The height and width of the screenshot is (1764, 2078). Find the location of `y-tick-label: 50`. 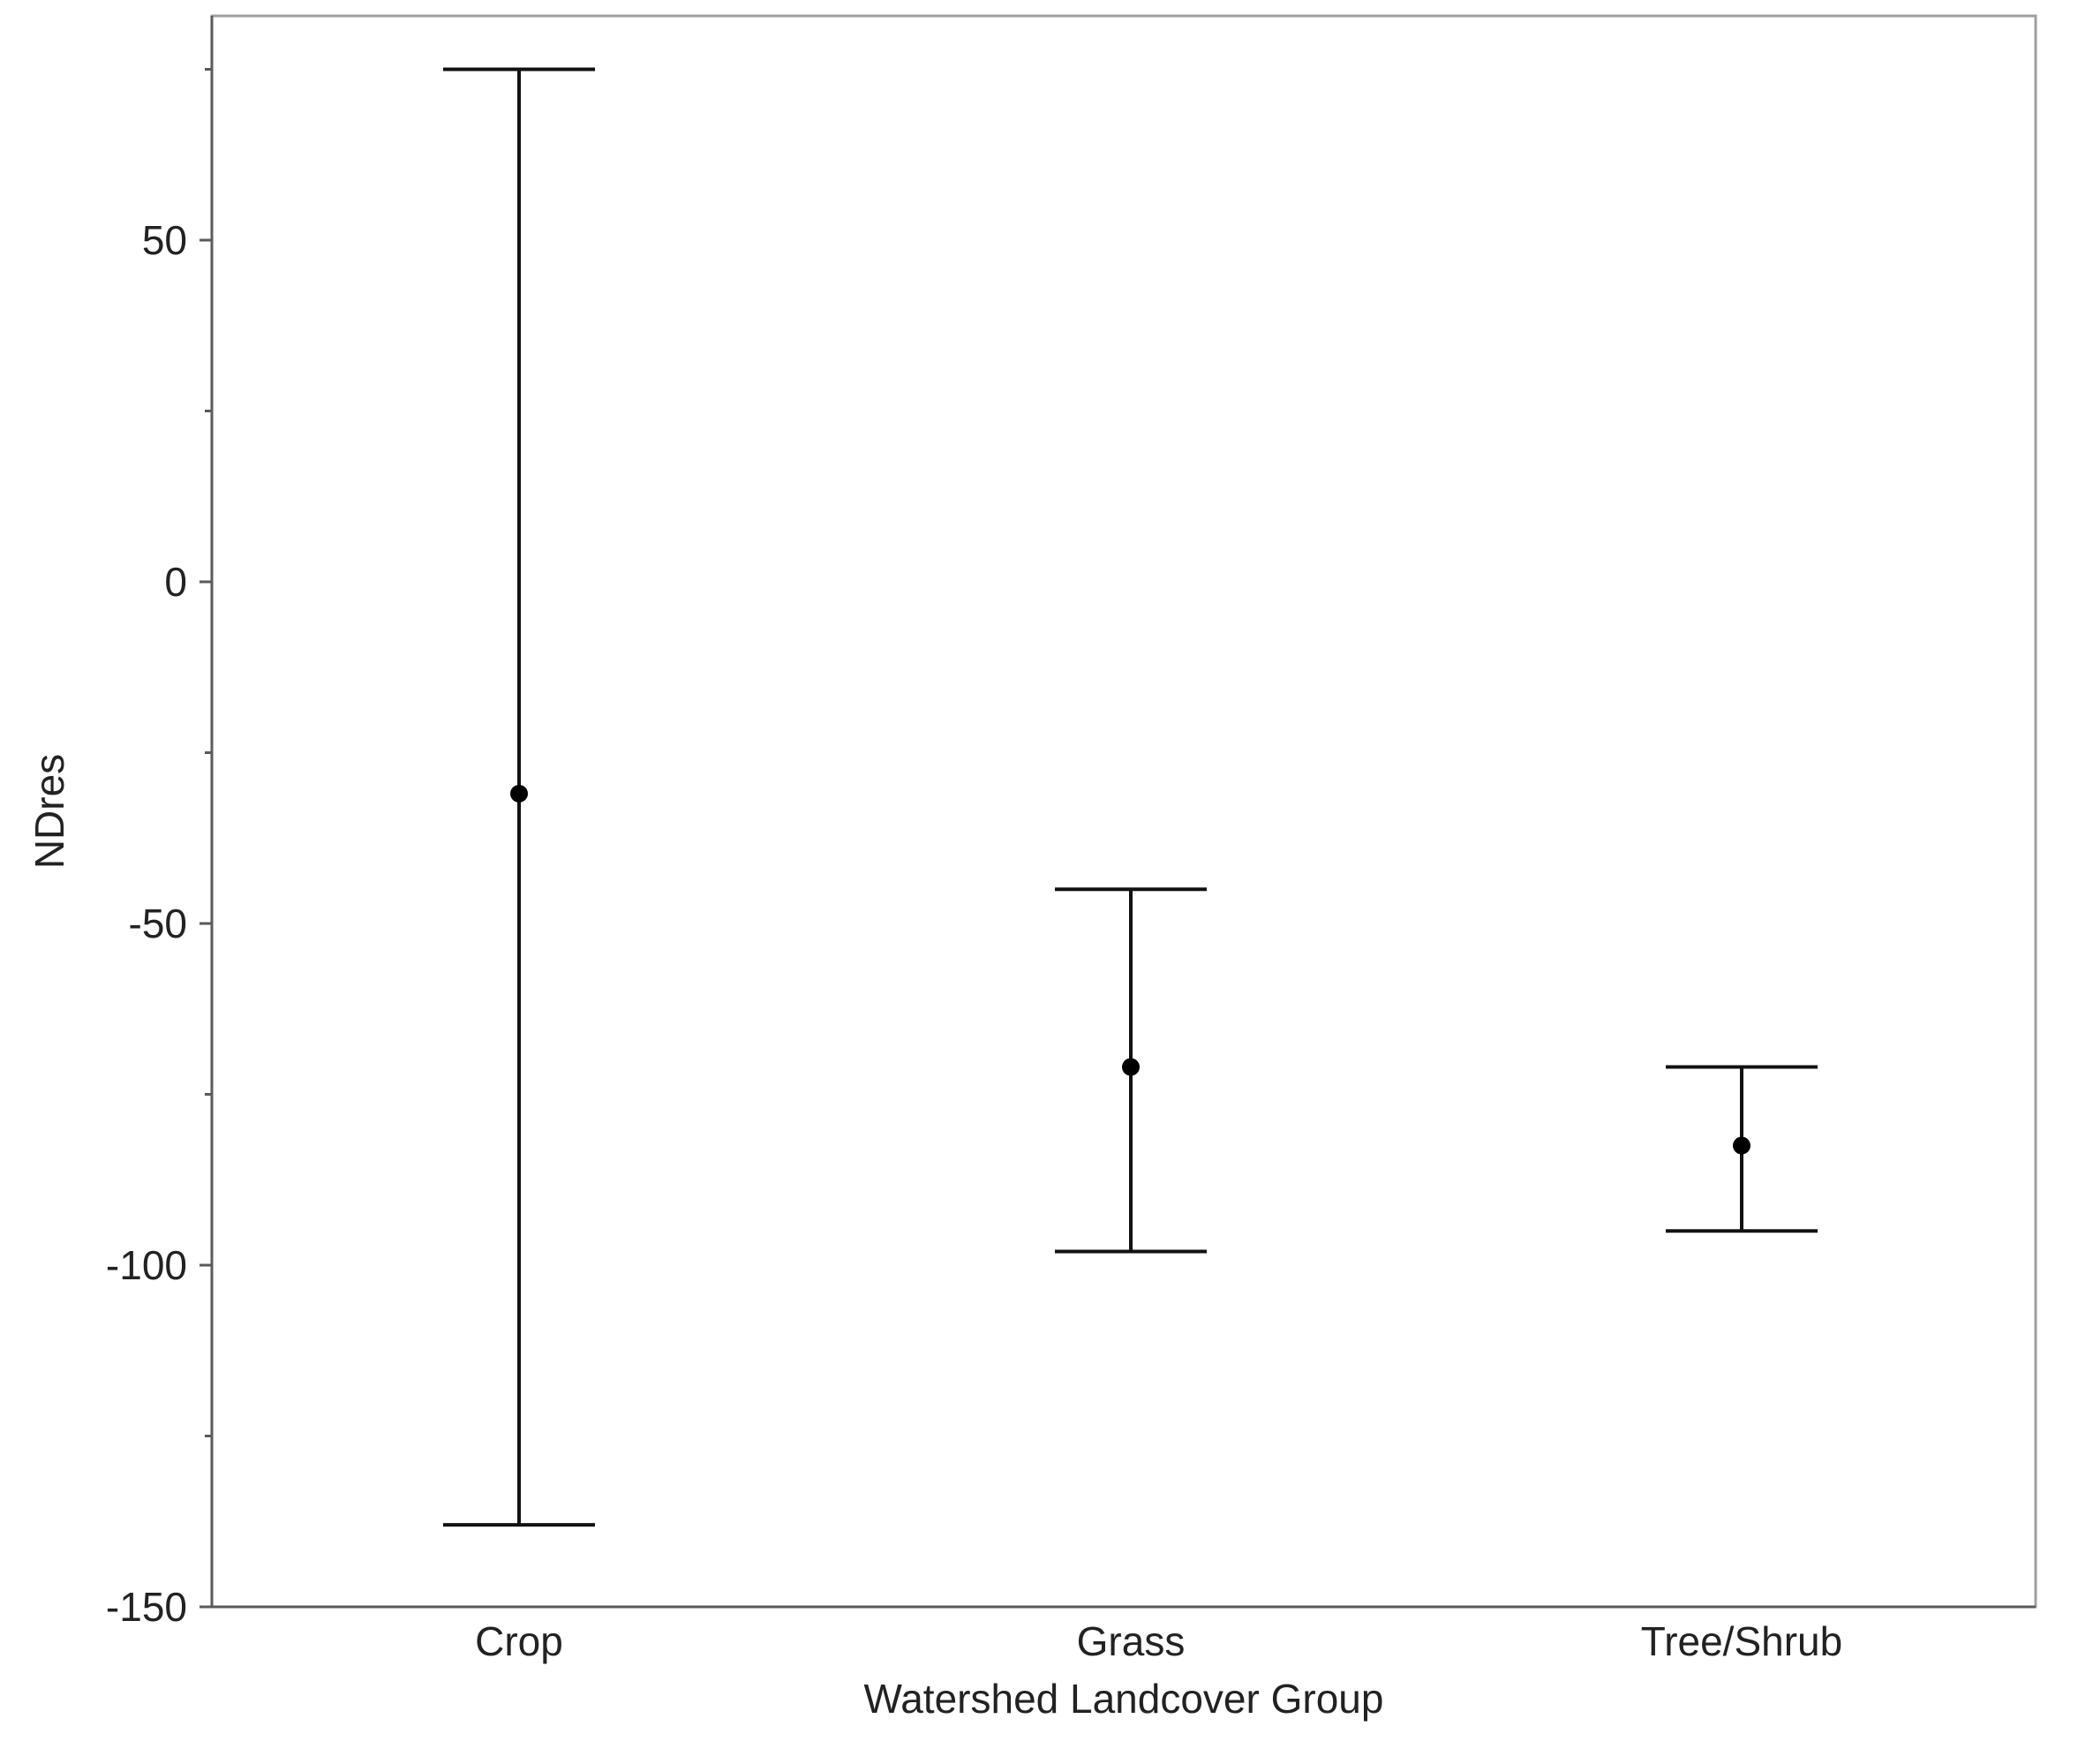

y-tick-label: 50 is located at coordinates (164, 240).